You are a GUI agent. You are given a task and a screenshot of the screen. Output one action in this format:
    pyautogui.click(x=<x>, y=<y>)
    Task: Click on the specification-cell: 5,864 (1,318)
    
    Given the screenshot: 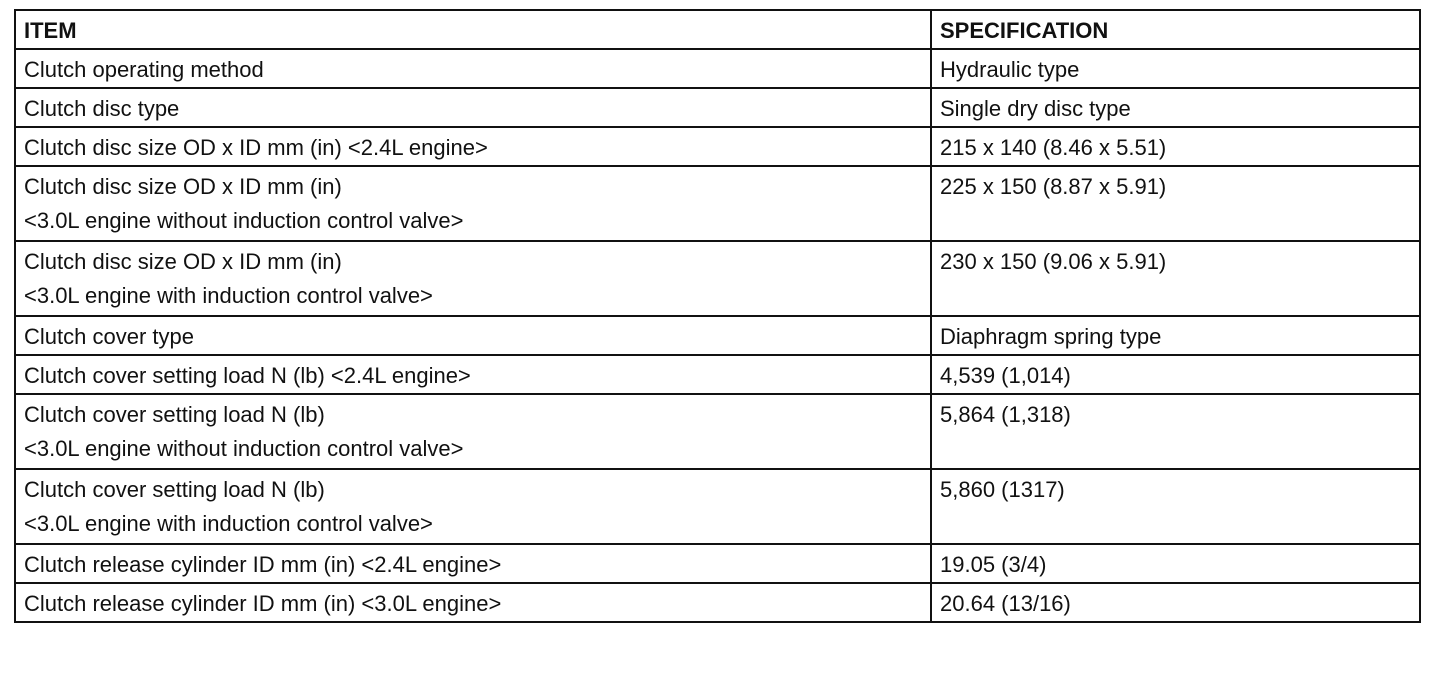 What is the action you would take?
    pyautogui.click(x=1175, y=431)
    